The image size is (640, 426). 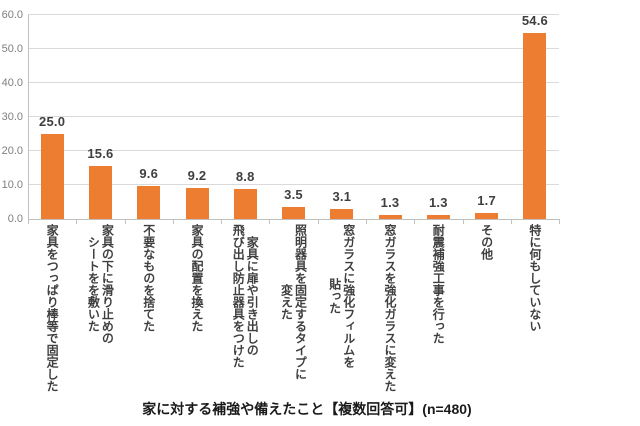 What do you see at coordinates (100, 153) in the screenshot?
I see `bar-value-label: 15.6` at bounding box center [100, 153].